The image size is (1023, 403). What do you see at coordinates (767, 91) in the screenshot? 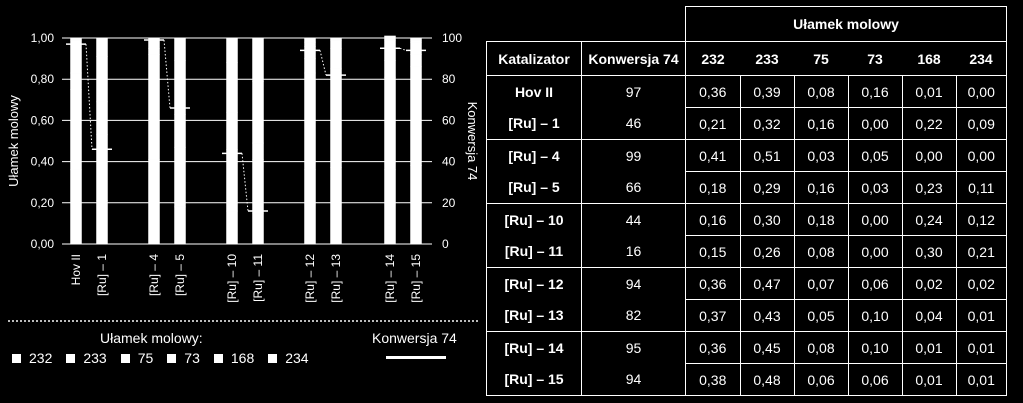
I see `row-value-233: 0,39` at bounding box center [767, 91].